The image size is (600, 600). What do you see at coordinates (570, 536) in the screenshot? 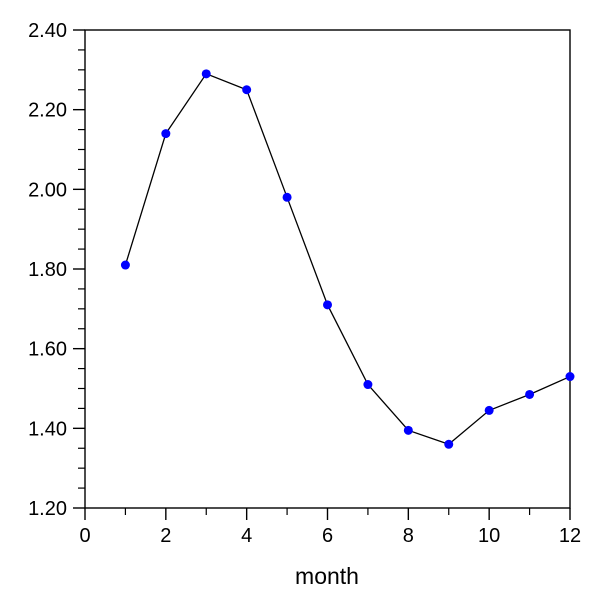
I see `x-tick-label: 12` at bounding box center [570, 536].